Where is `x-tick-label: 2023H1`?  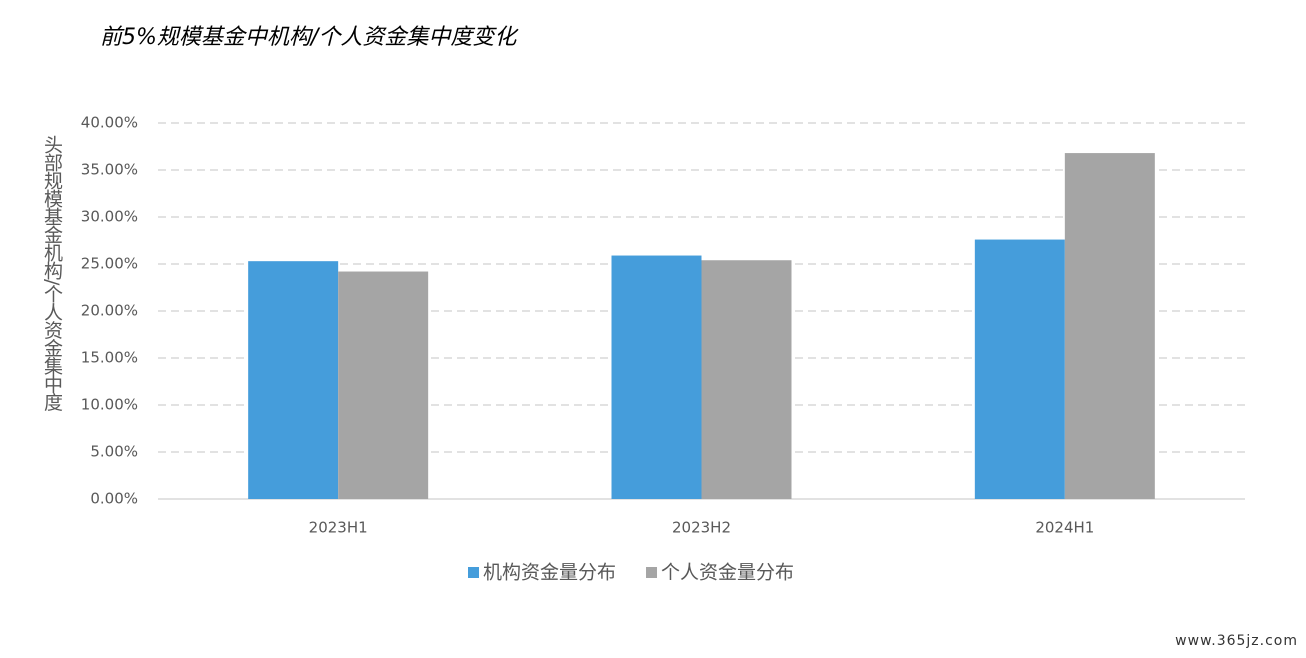
x-tick-label: 2023H1 is located at coordinates (338, 528).